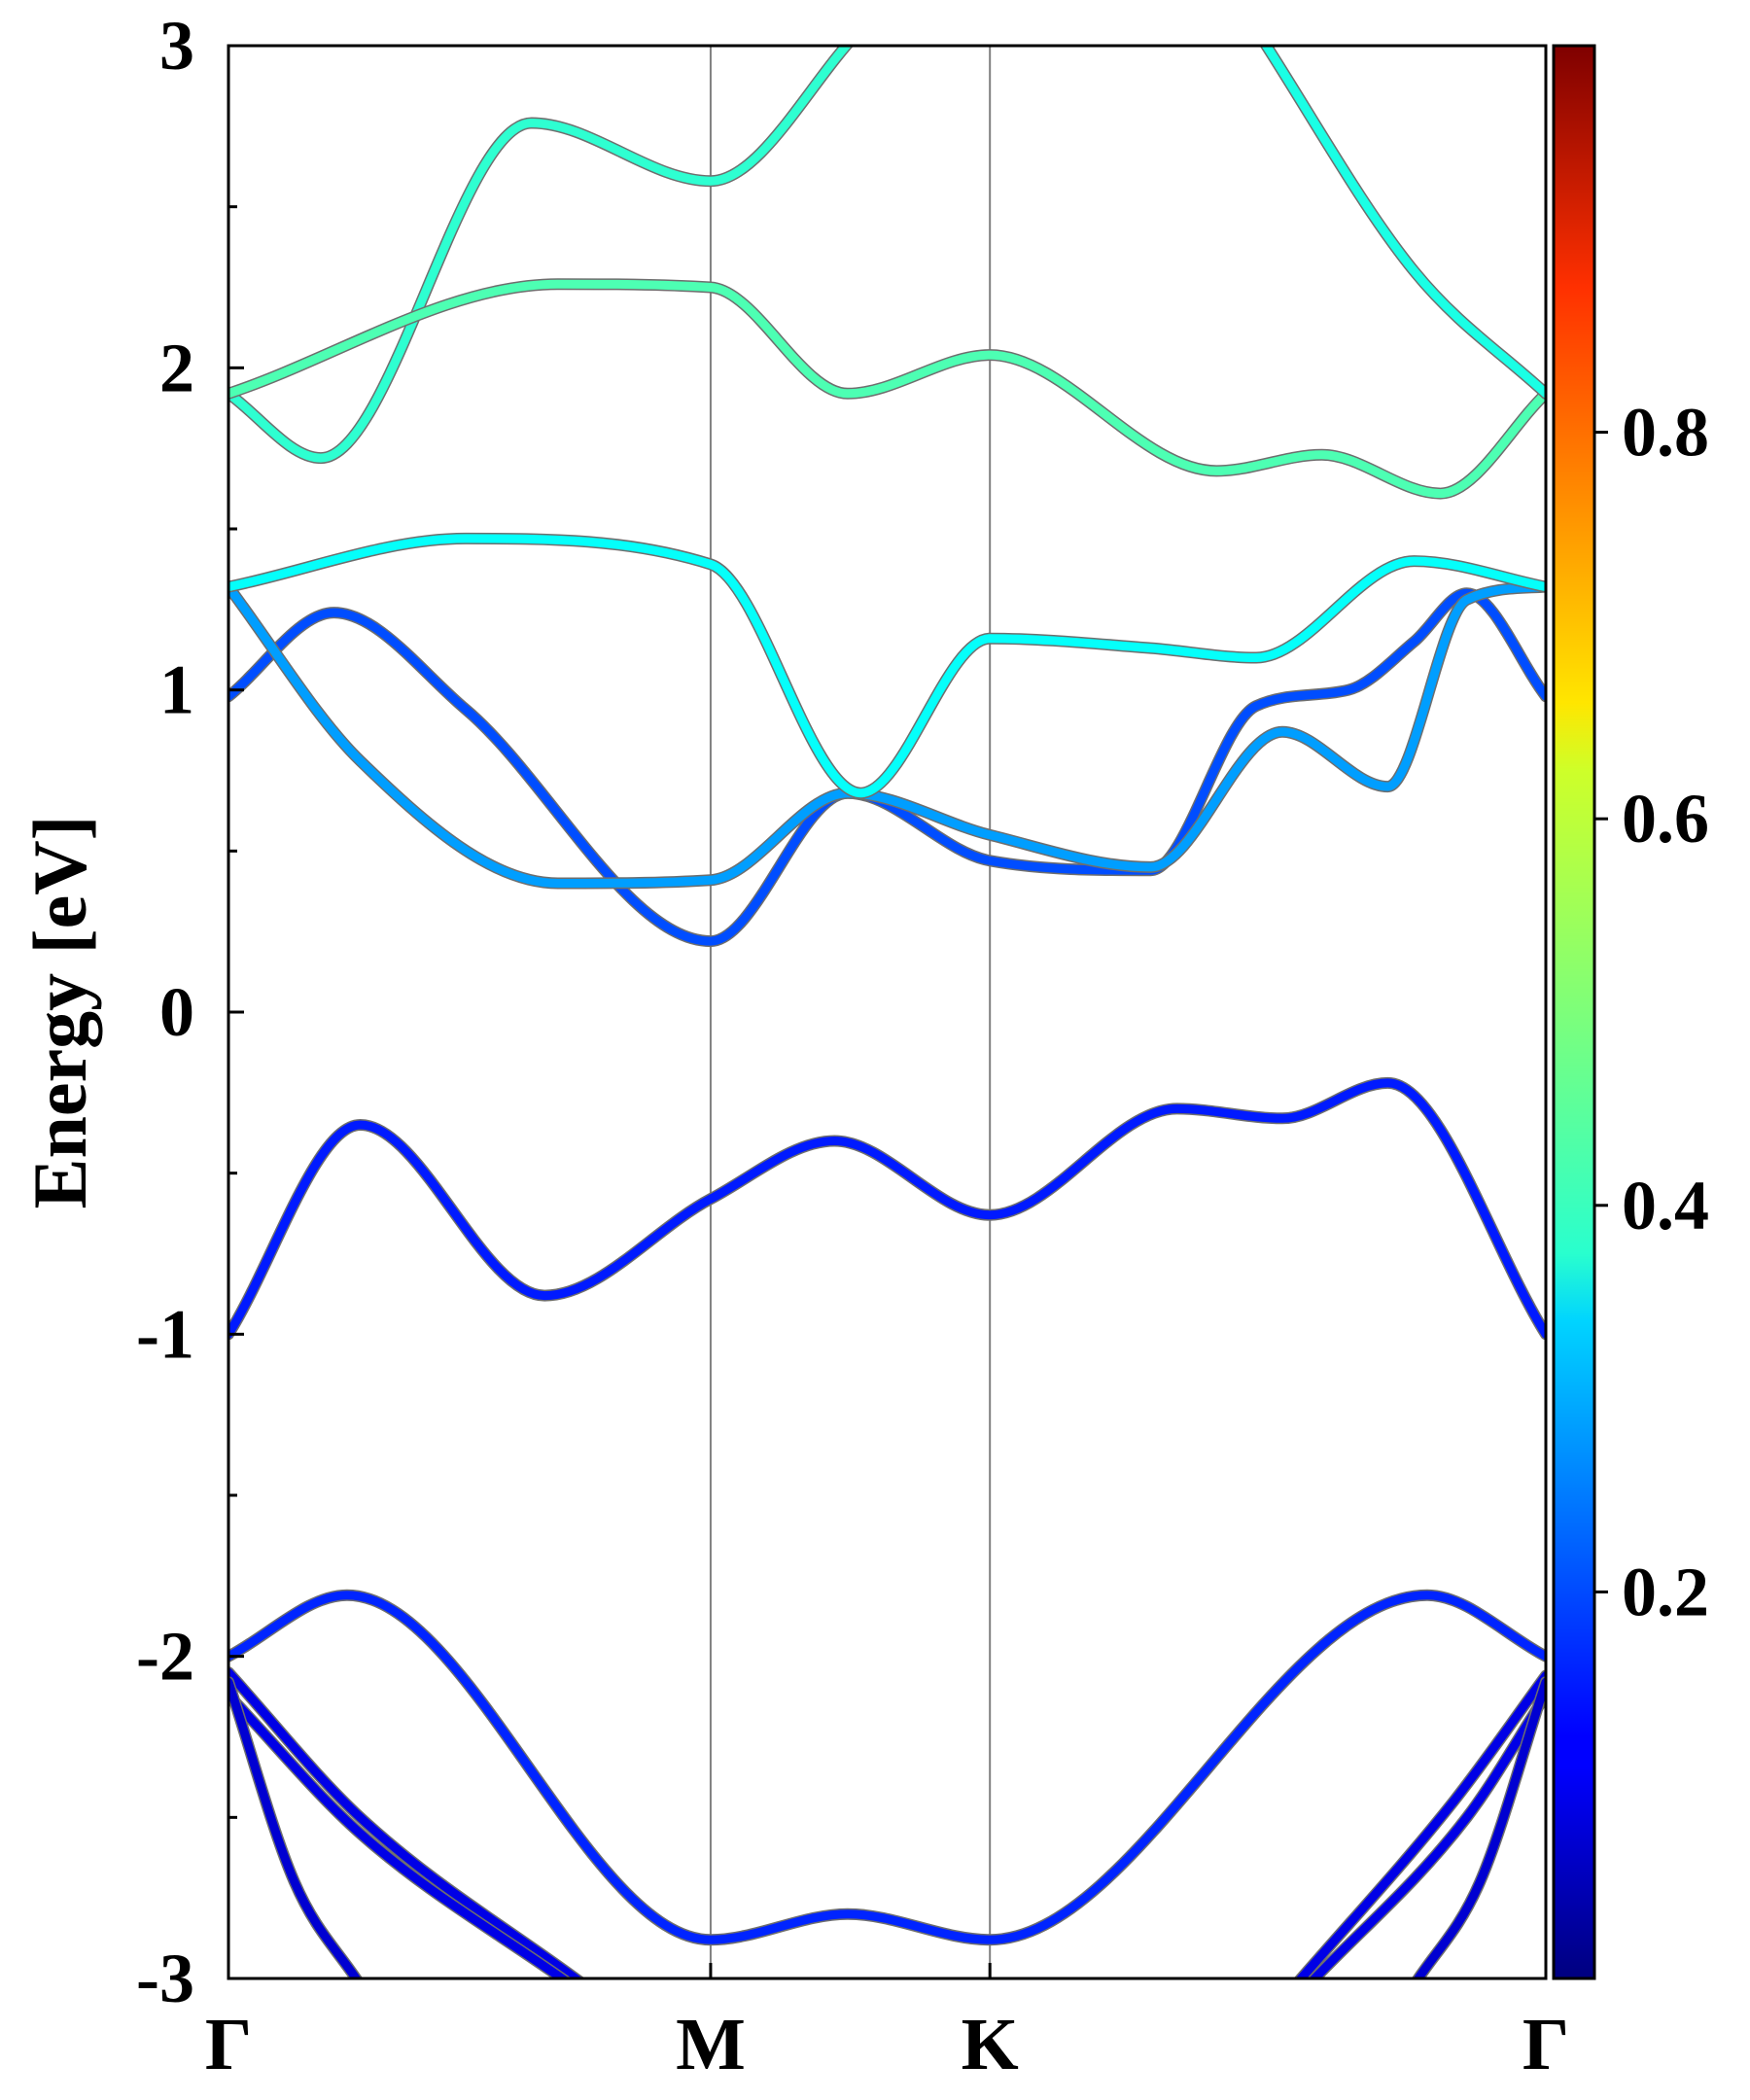 This screenshot has height=2100, width=1750. What do you see at coordinates (165, 1657) in the screenshot?
I see `y-tick-label: -2` at bounding box center [165, 1657].